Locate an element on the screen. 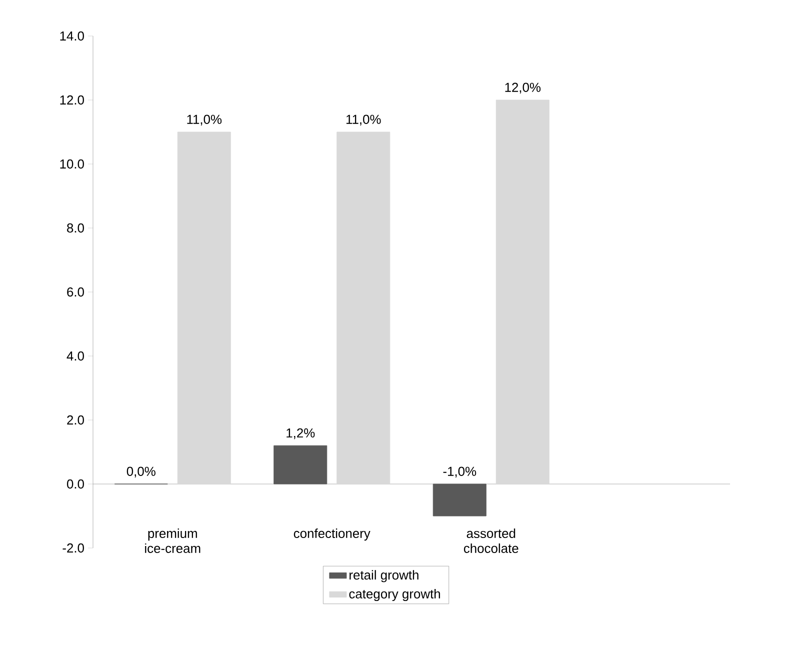  y-tick-label: 6.0 is located at coordinates (75, 292).